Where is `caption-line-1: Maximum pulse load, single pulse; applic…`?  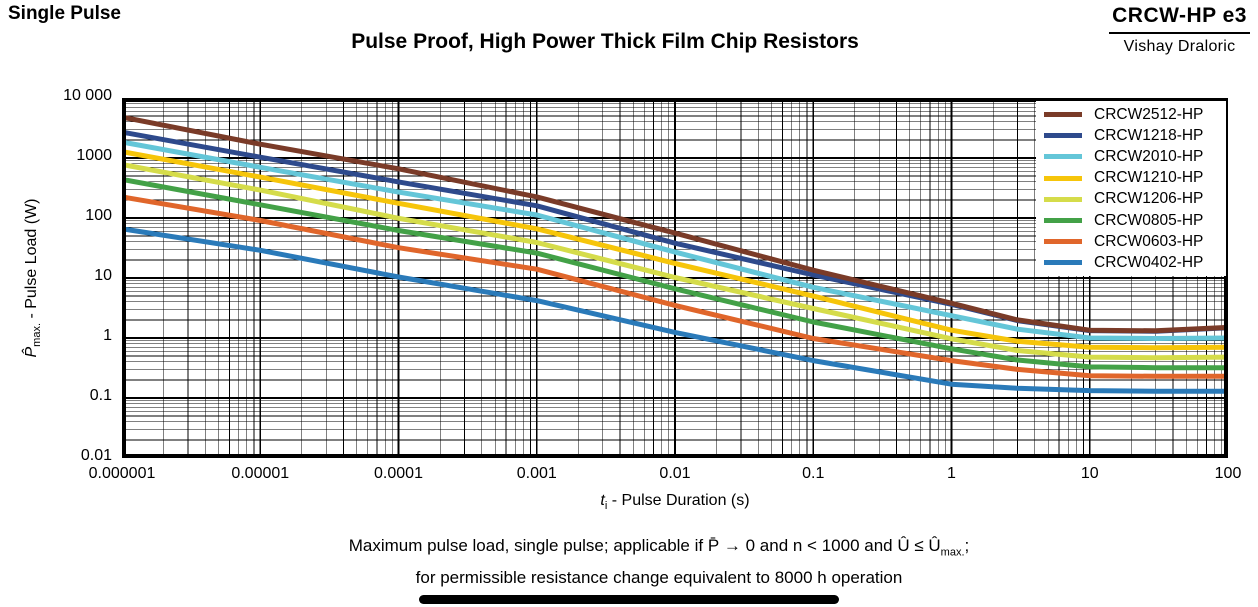
caption-line-1: Maximum pulse load, single pulse; applic… is located at coordinates (659, 547).